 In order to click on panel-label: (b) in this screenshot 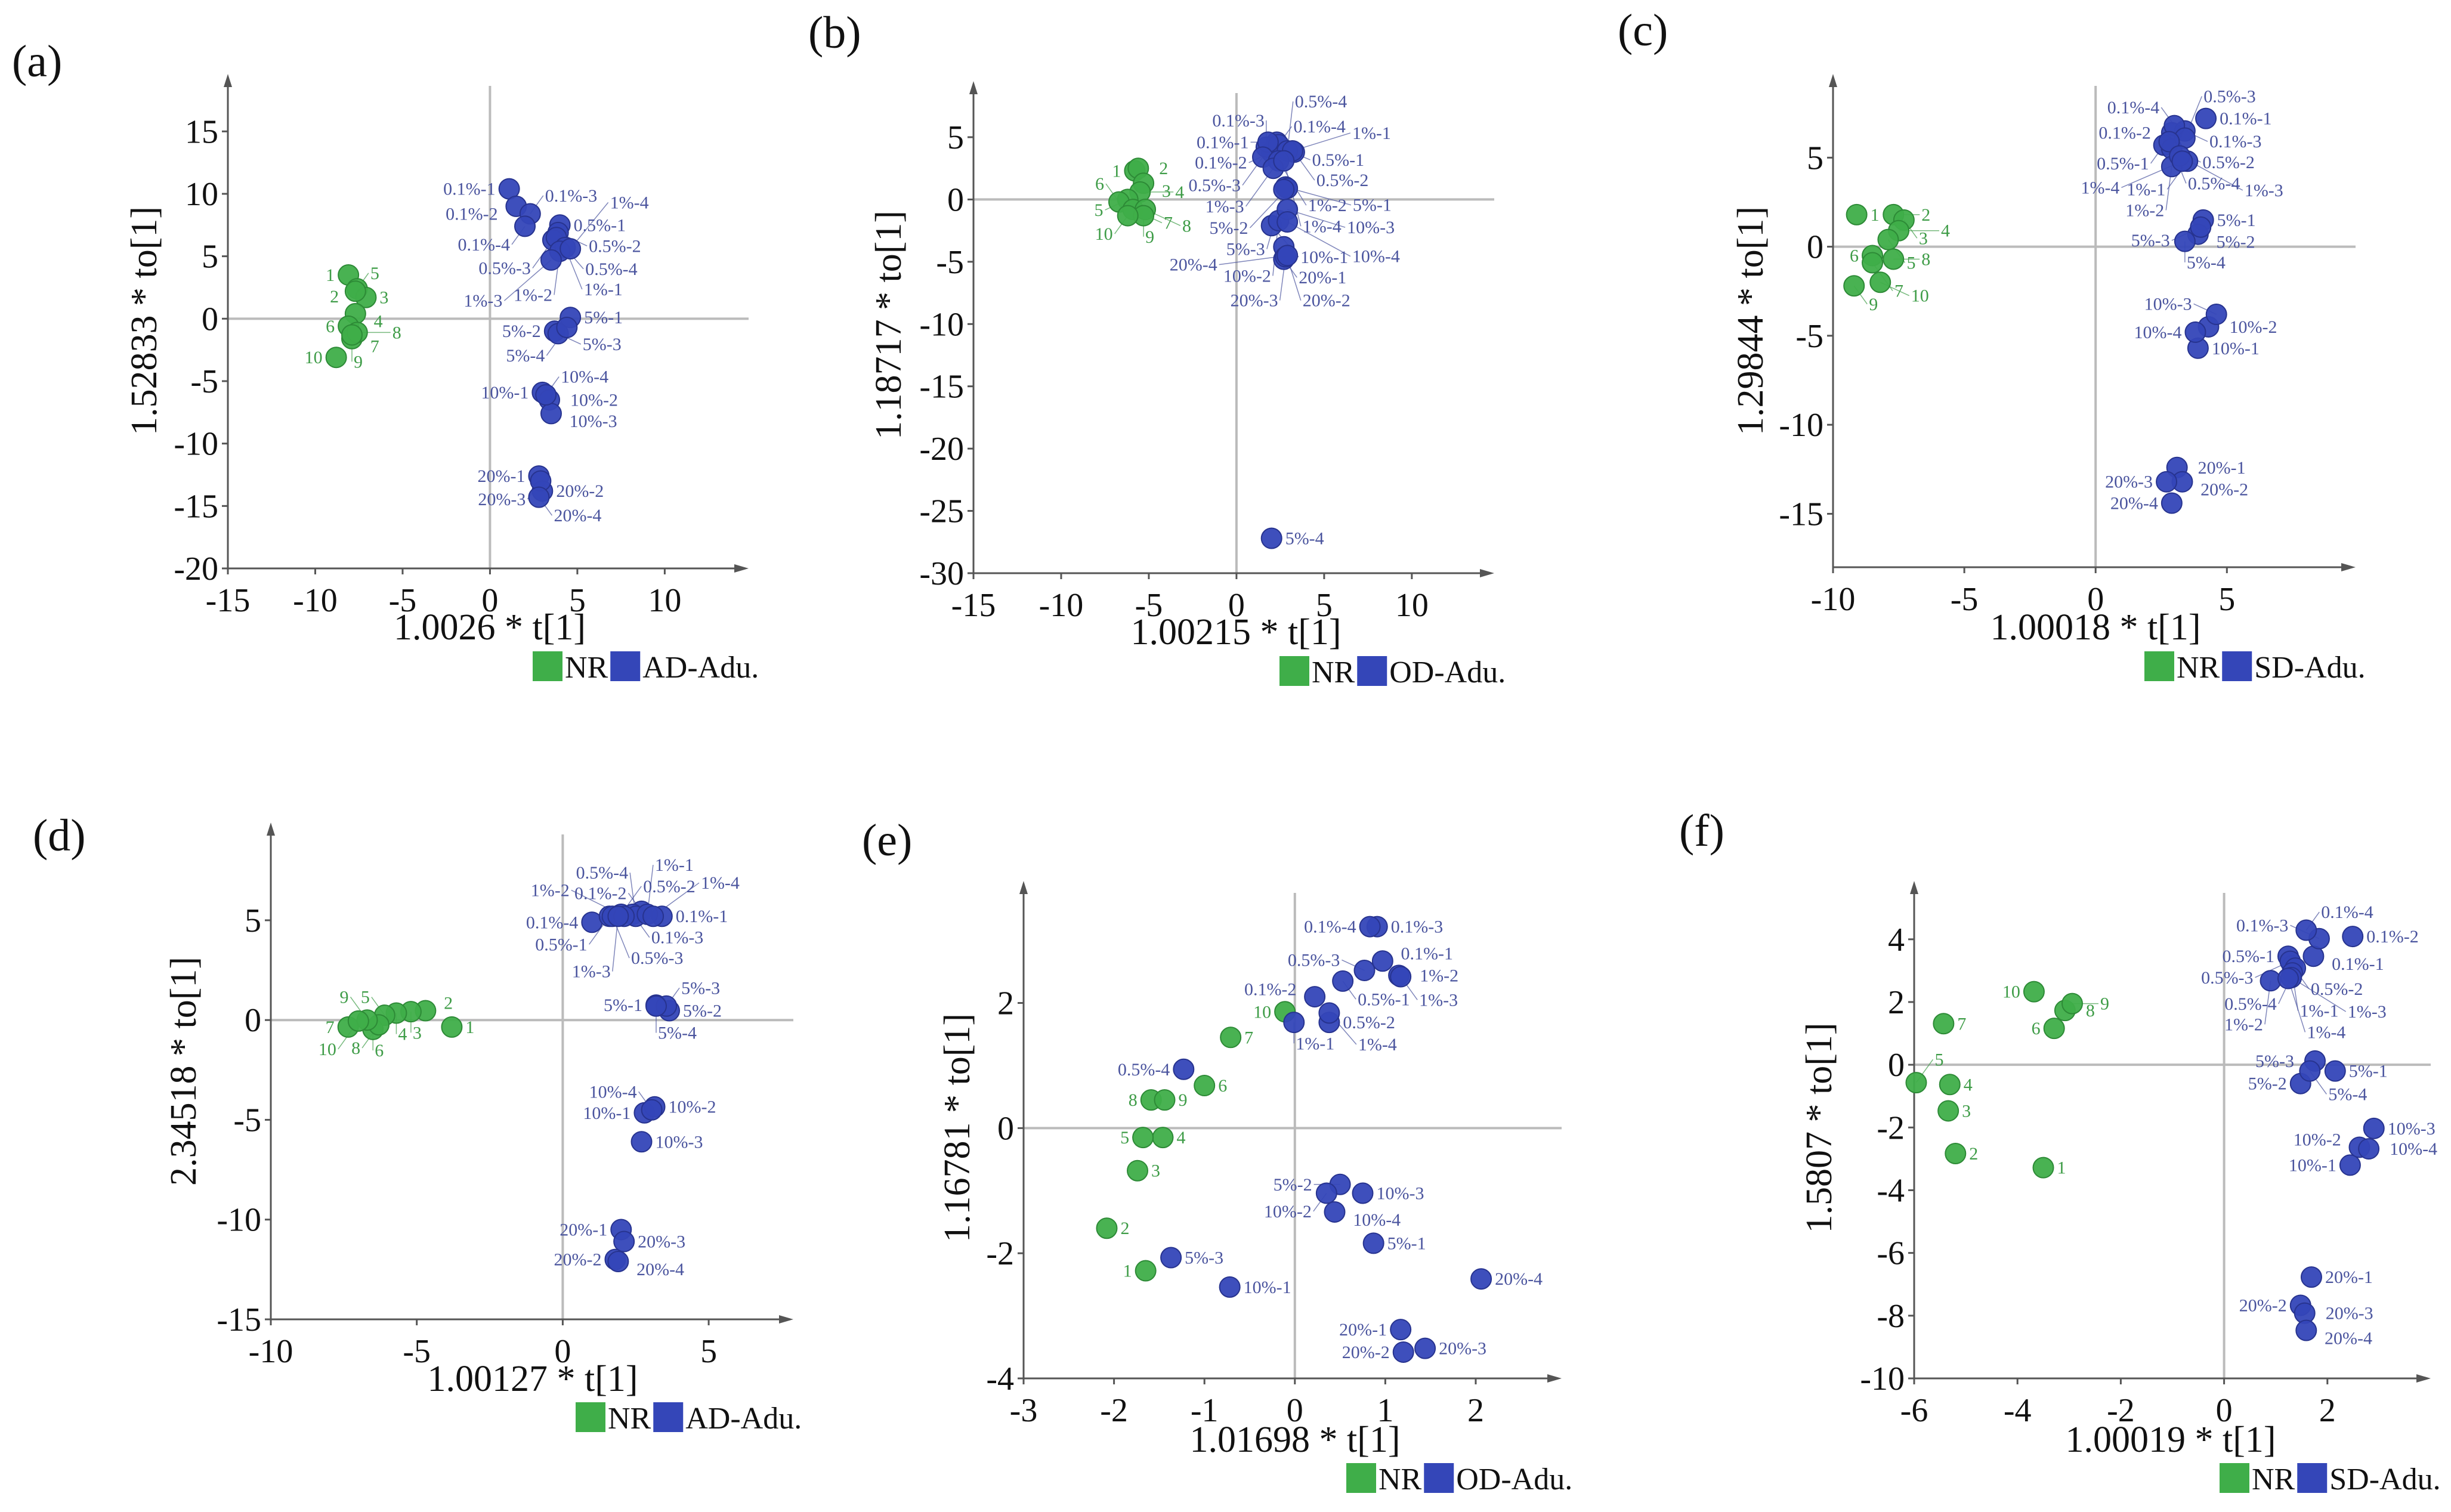, I will do `click(834, 33)`.